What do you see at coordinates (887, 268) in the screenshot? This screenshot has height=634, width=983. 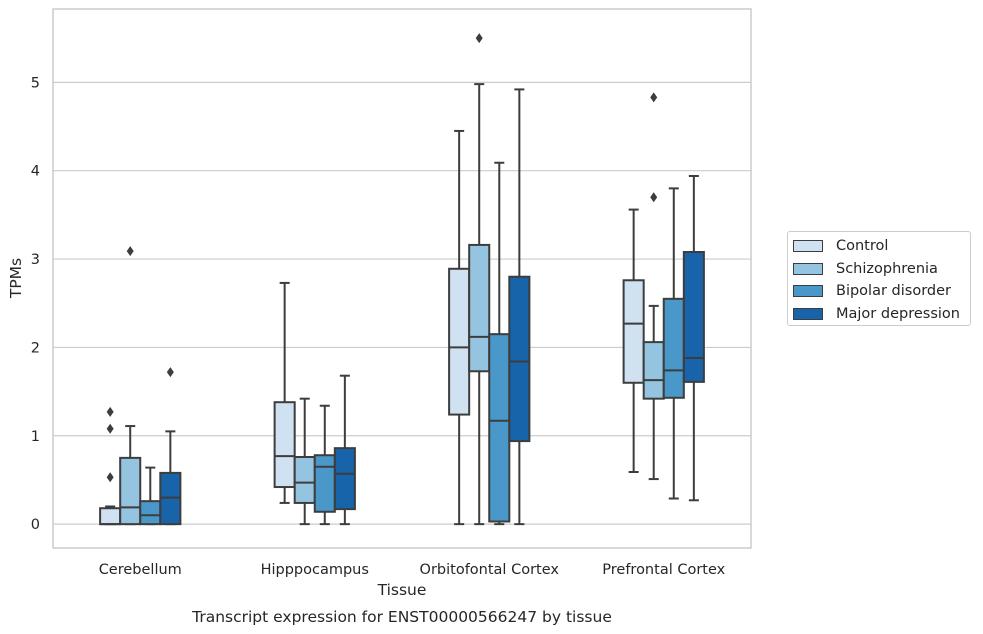 I see `legend-label: Schizophrenia` at bounding box center [887, 268].